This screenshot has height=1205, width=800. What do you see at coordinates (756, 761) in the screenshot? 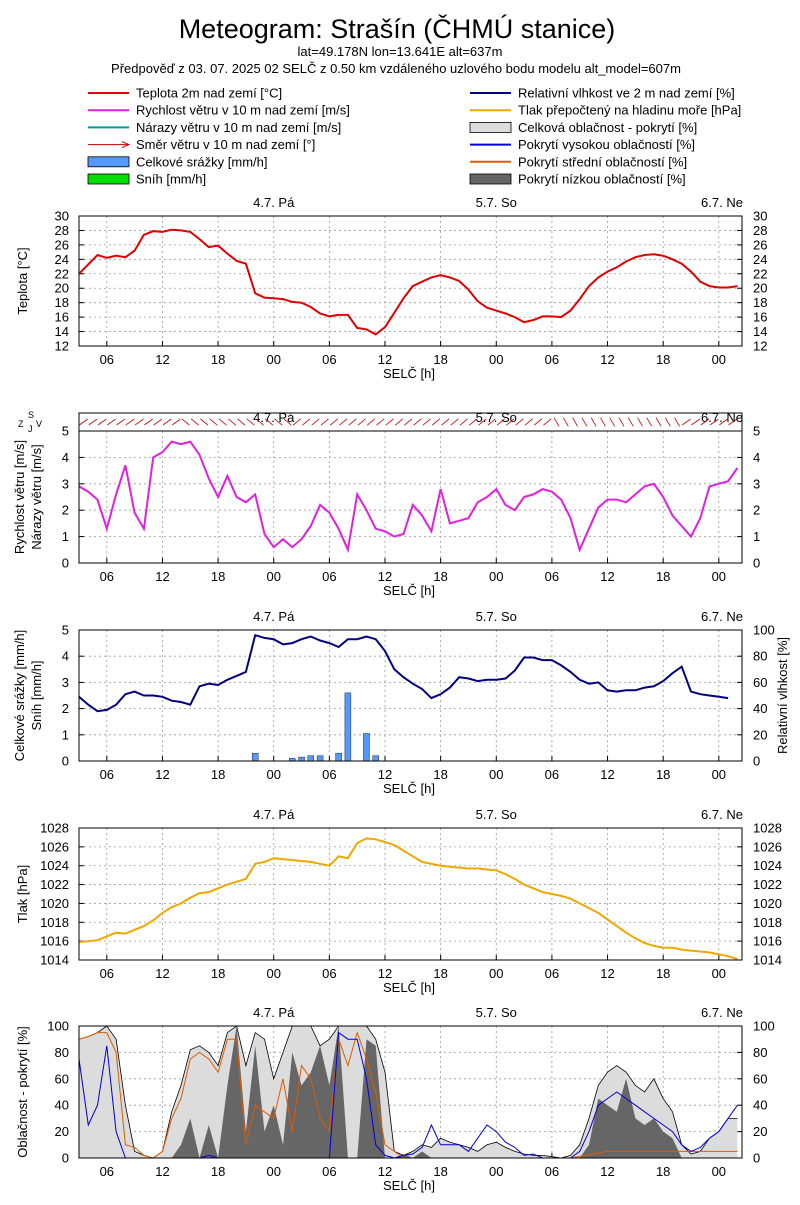
I see `panel-2-y2tick-0: 0` at bounding box center [756, 761].